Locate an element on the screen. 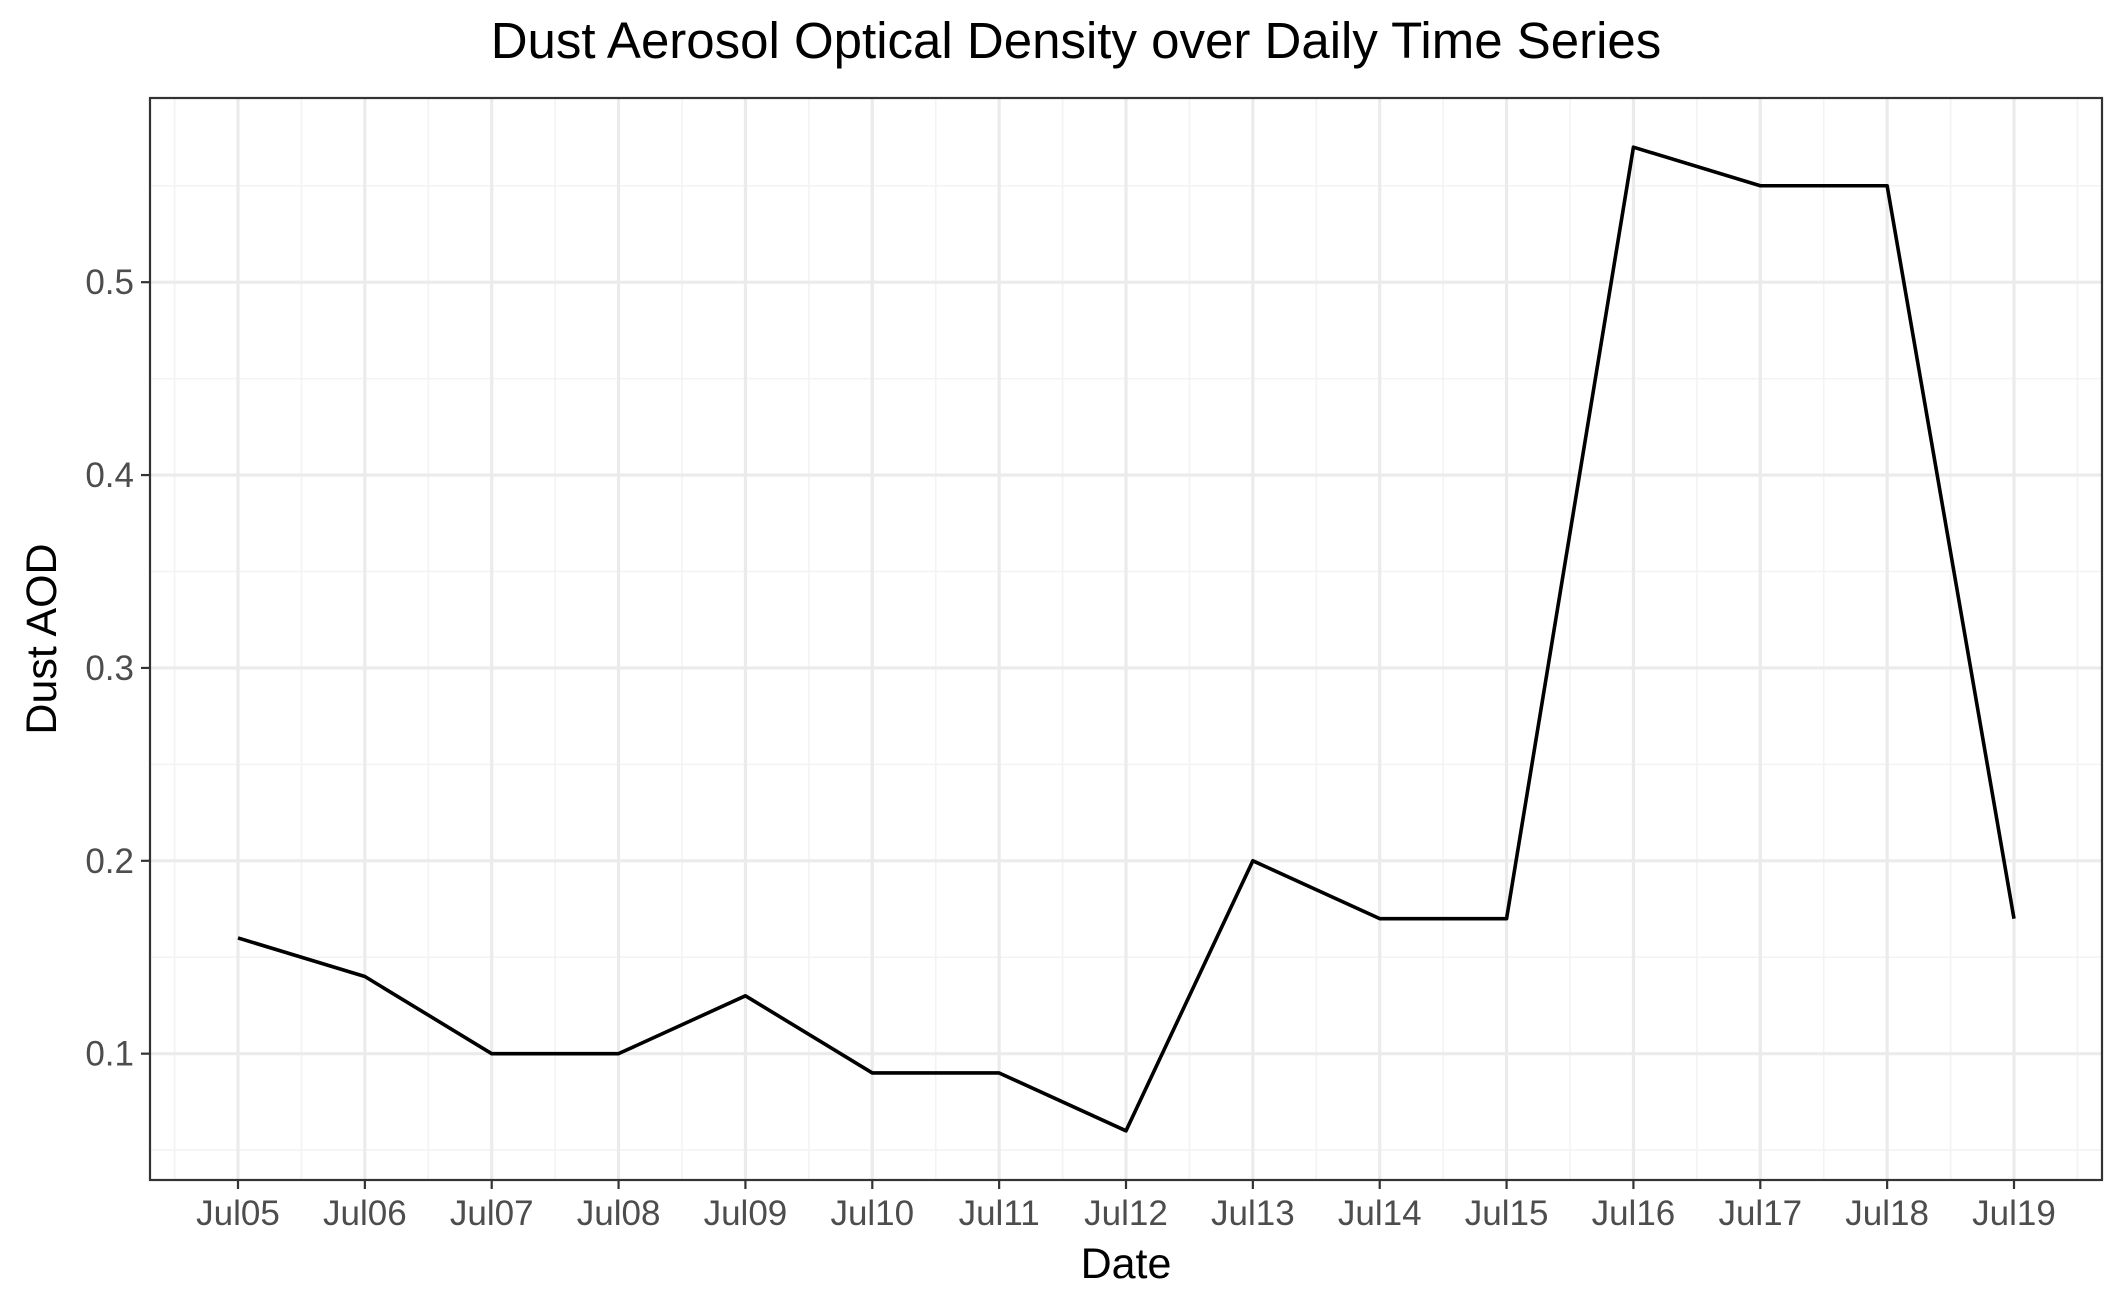  x-tick-label: Jul07 is located at coordinates (492, 1213).